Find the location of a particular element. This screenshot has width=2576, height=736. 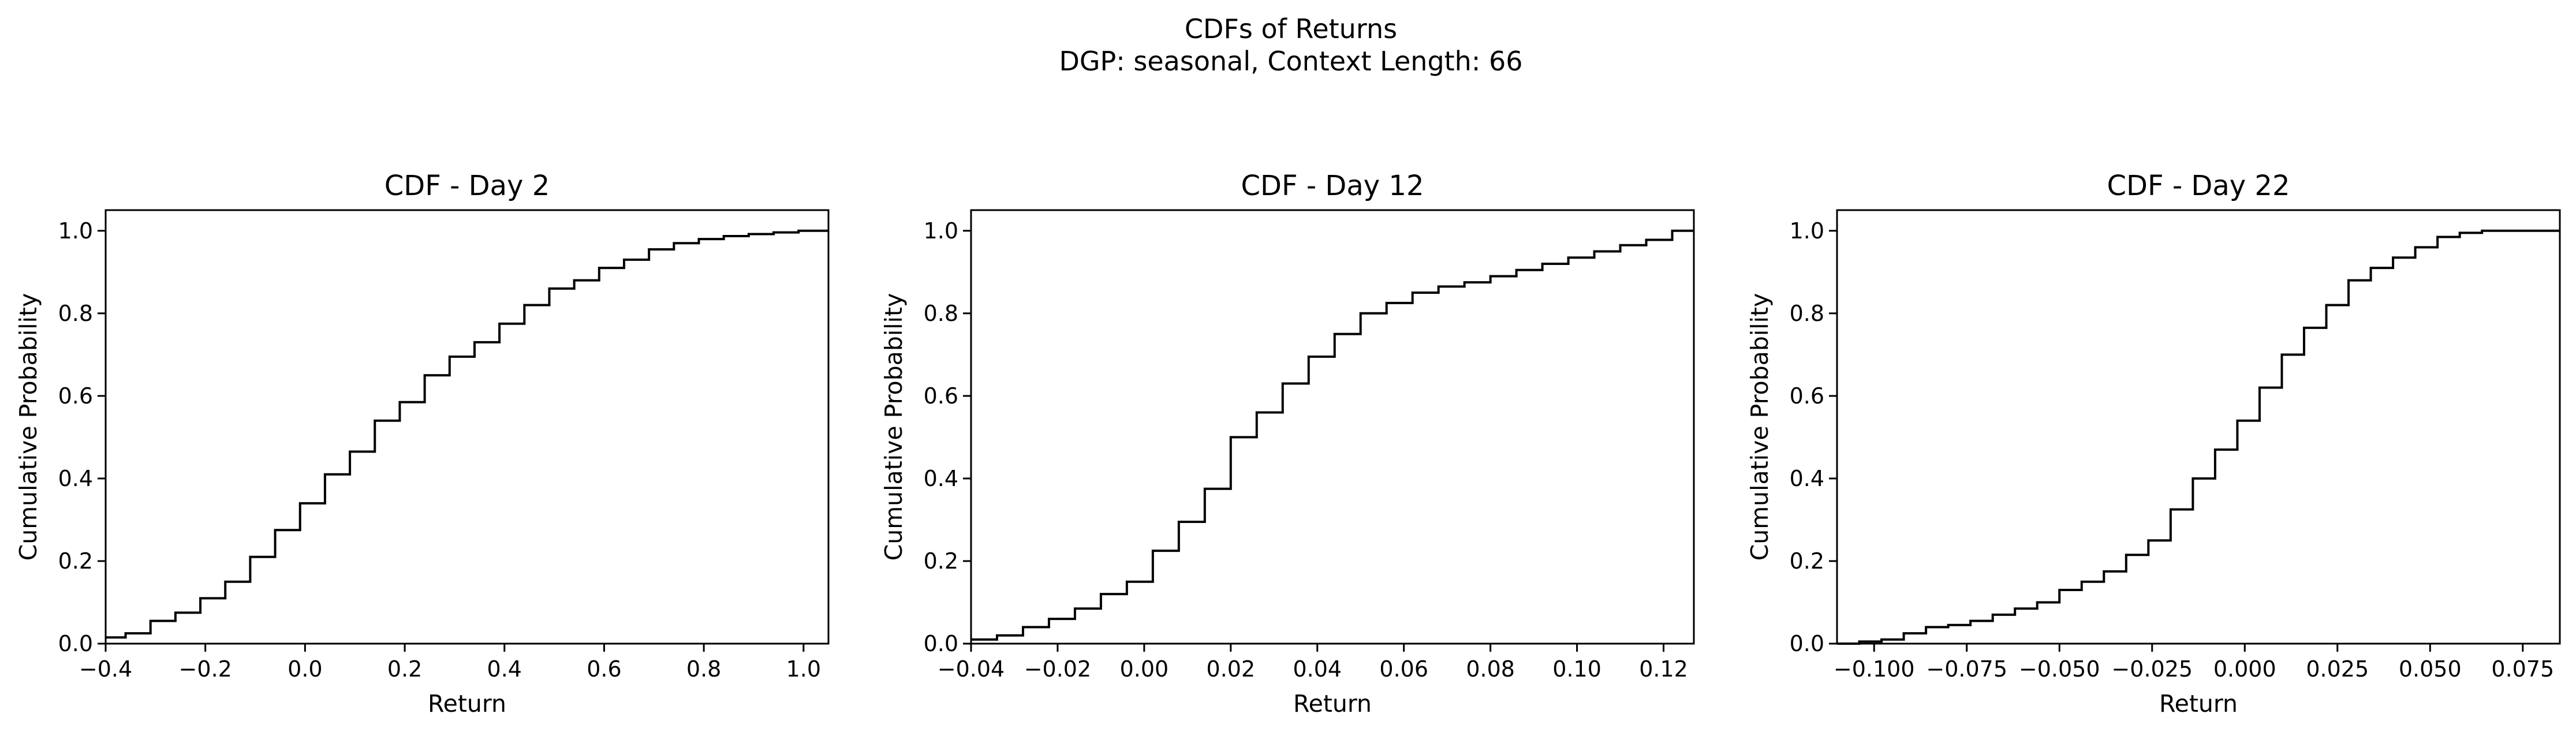

panel-title: CDF - Day 22 is located at coordinates (2198, 186).